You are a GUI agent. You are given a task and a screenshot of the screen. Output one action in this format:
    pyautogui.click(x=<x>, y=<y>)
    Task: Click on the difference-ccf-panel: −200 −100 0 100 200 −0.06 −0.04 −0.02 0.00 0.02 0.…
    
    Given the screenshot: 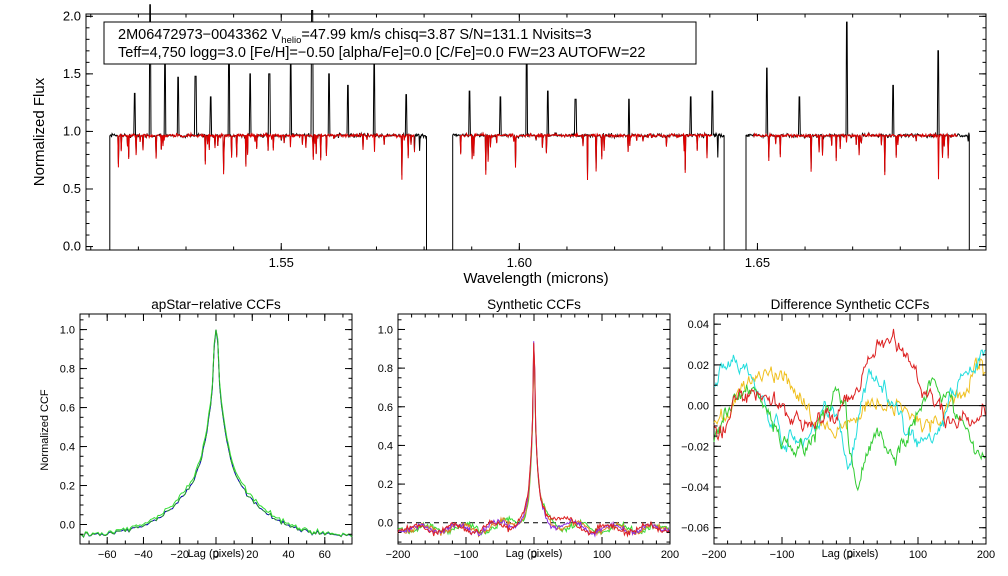 What is the action you would take?
    pyautogui.click(x=838, y=429)
    